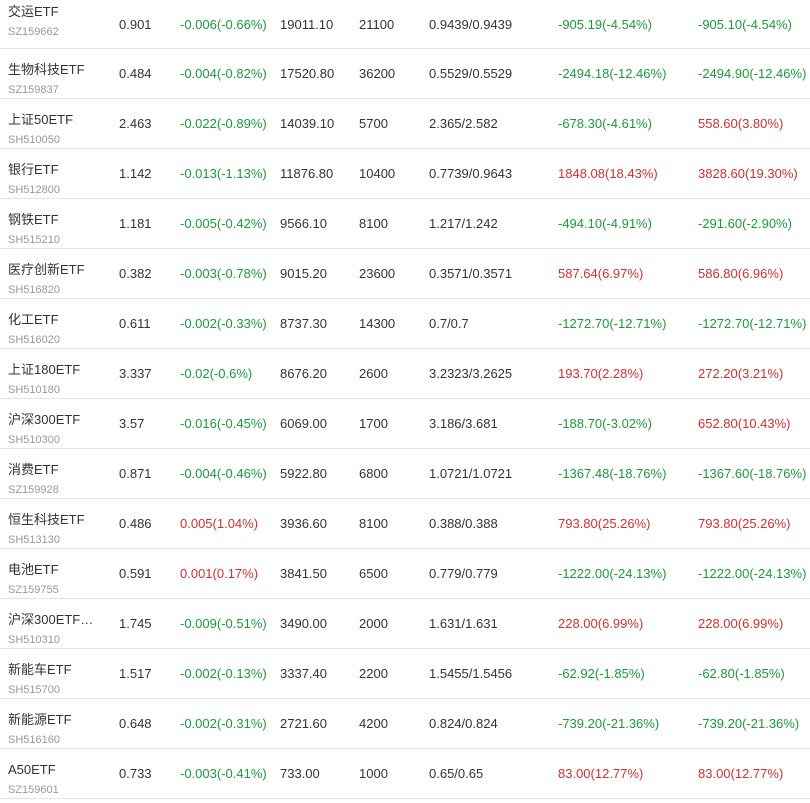 The height and width of the screenshot is (803, 810). I want to click on market-value-cell: 5922.80, so click(303, 473).